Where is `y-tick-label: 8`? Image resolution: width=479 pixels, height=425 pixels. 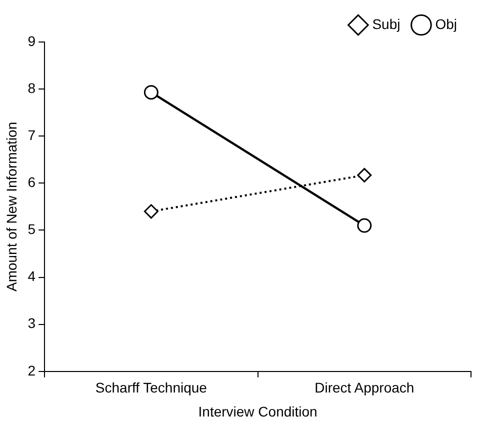 y-tick-label: 8 is located at coordinates (32, 88).